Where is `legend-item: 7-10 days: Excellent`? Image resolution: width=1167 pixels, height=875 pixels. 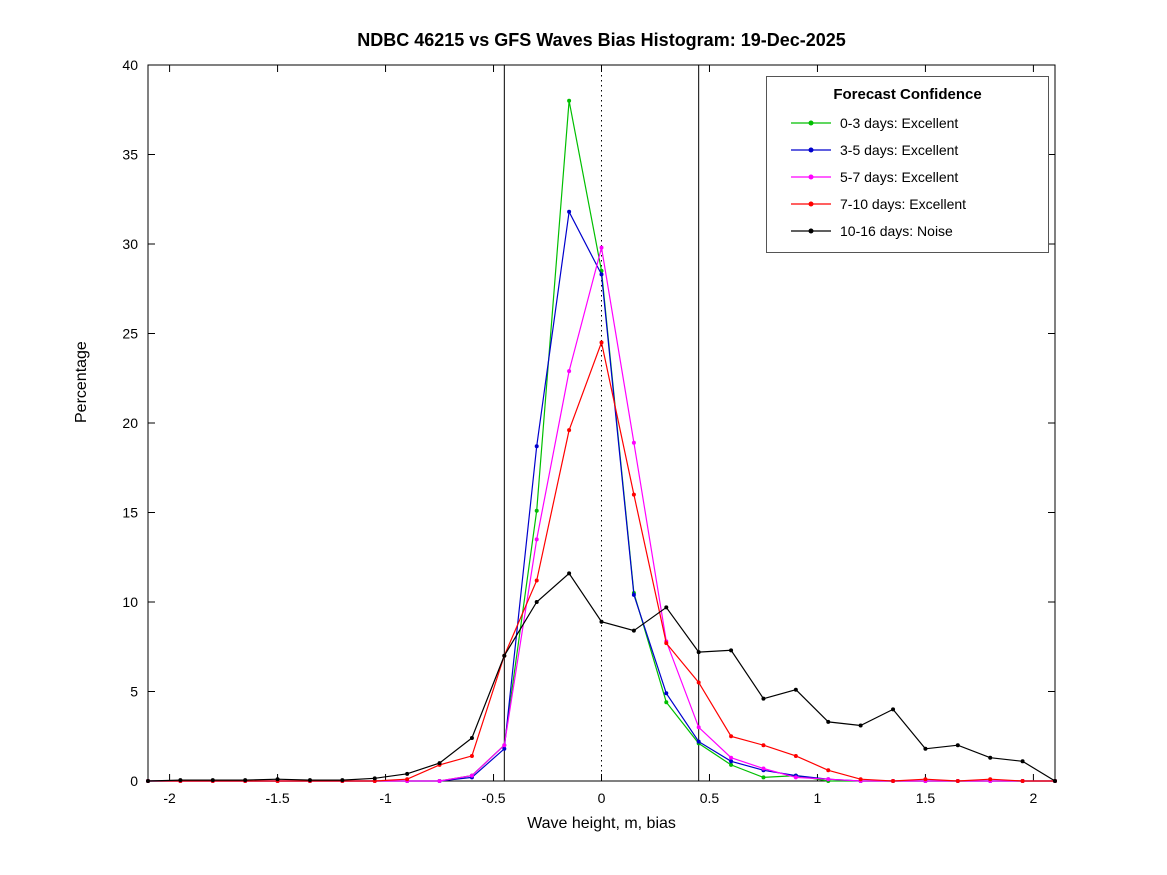
legend-item: 7-10 days: Excellent is located at coordinates (907, 203).